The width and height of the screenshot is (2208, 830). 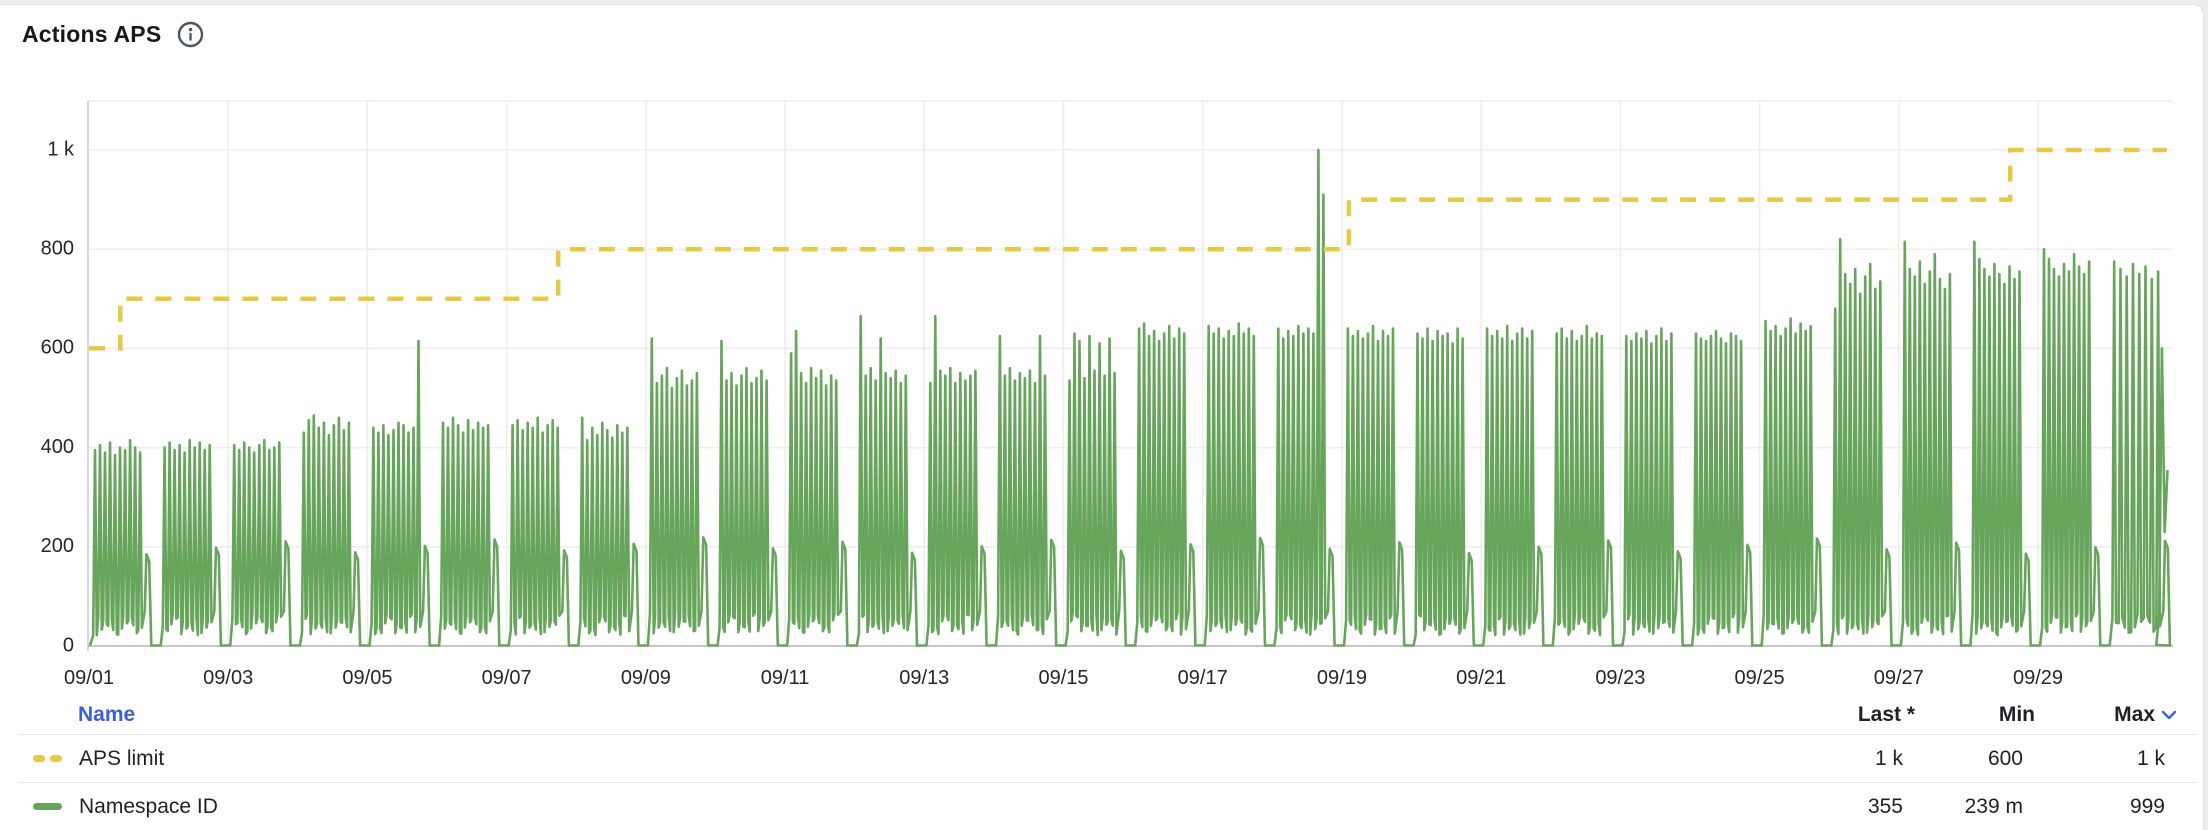 I want to click on x-tick-label: 09/07, so click(x=507, y=678).